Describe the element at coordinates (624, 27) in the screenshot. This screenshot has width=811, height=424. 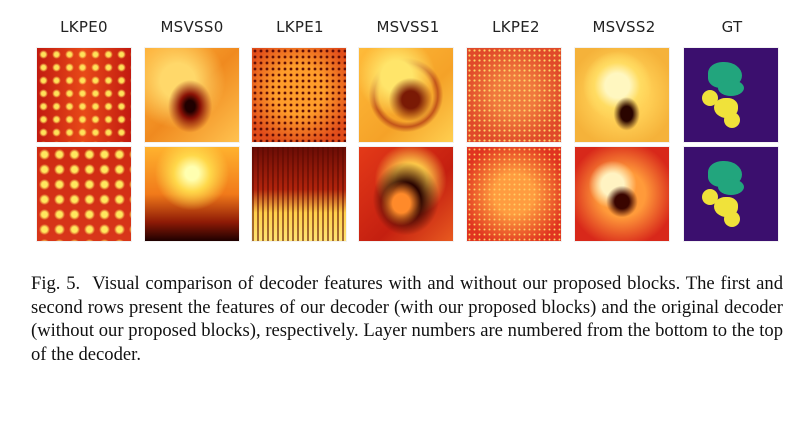
I see `column-label-msvss2: MSVSS2` at that location.